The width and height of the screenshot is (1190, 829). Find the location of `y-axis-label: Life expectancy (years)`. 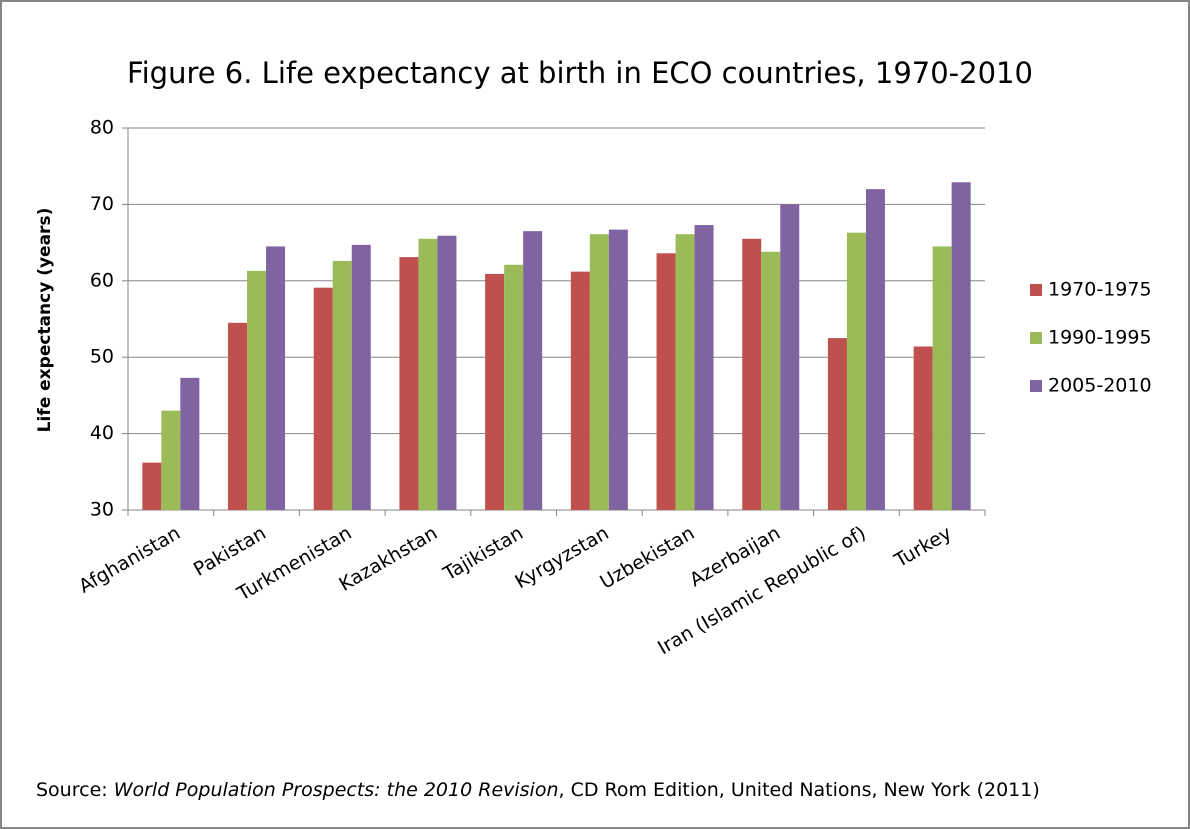

y-axis-label: Life expectancy (years) is located at coordinates (45, 320).